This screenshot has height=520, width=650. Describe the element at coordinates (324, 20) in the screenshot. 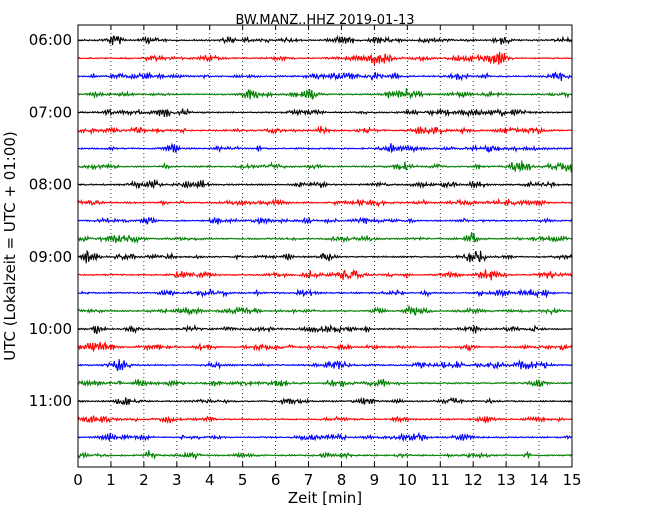

I see `chart-title: BW.MANZ..HHZ 2019-01-13` at that location.